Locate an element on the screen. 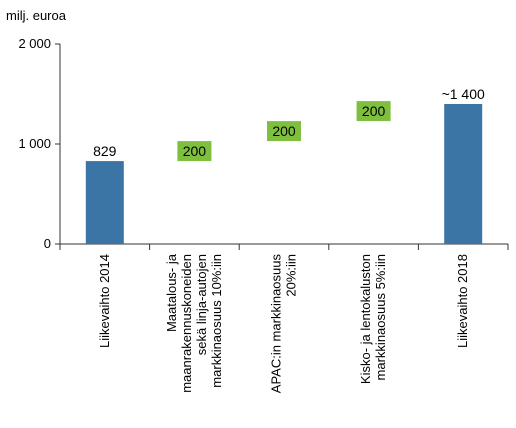  category-label: Liikevaihto 2018 is located at coordinates (462, 301).